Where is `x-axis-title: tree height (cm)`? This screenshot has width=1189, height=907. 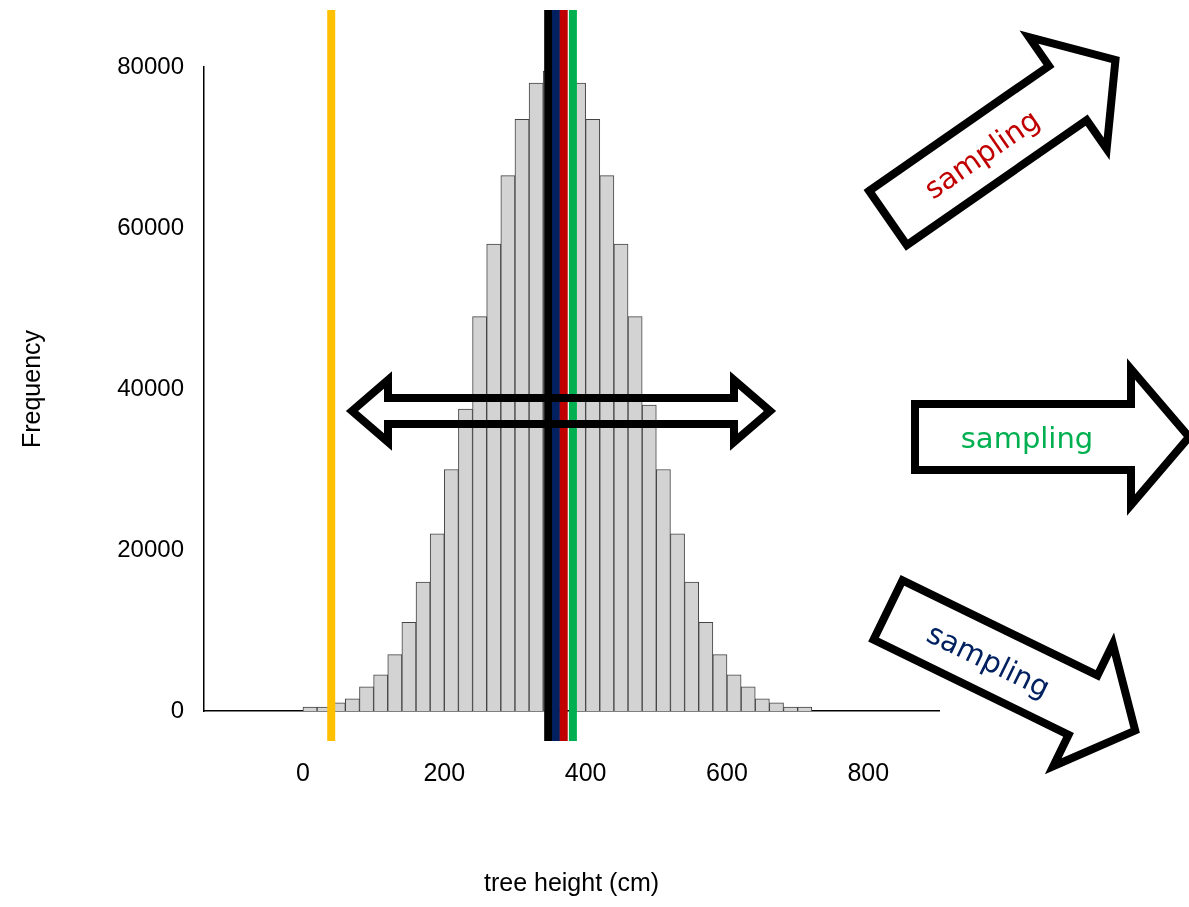
x-axis-title: tree height (cm) is located at coordinates (571, 881).